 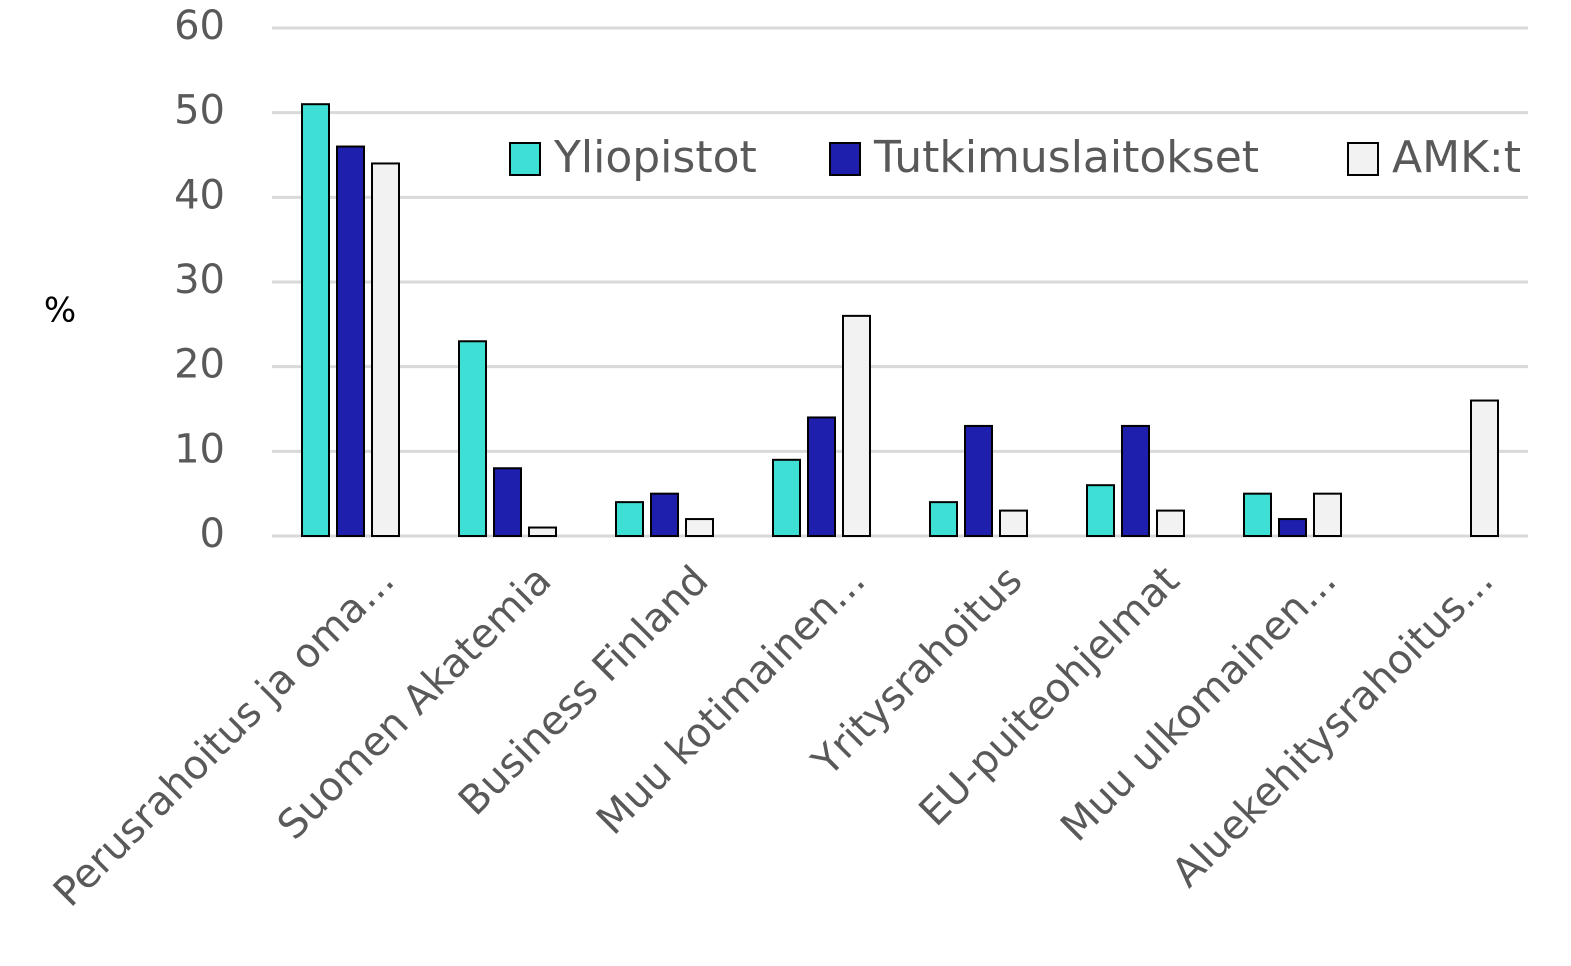 I want to click on legend-label: Tutkimuslaitokset, so click(x=1066, y=157).